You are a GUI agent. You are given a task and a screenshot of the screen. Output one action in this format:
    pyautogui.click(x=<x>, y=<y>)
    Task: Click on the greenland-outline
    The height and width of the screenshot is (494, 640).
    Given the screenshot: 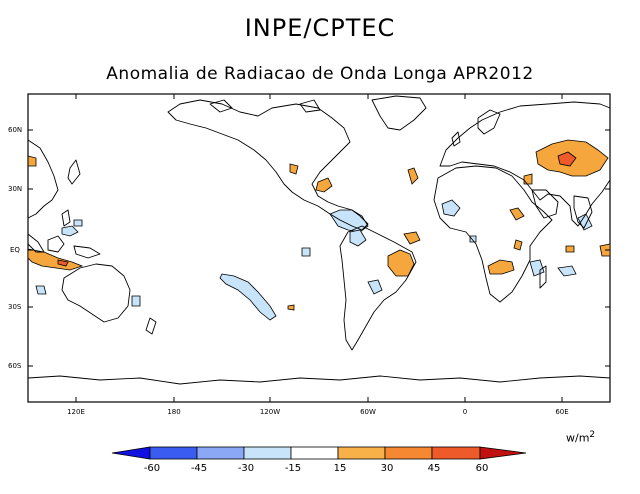 What is the action you would take?
    pyautogui.click(x=399, y=113)
    